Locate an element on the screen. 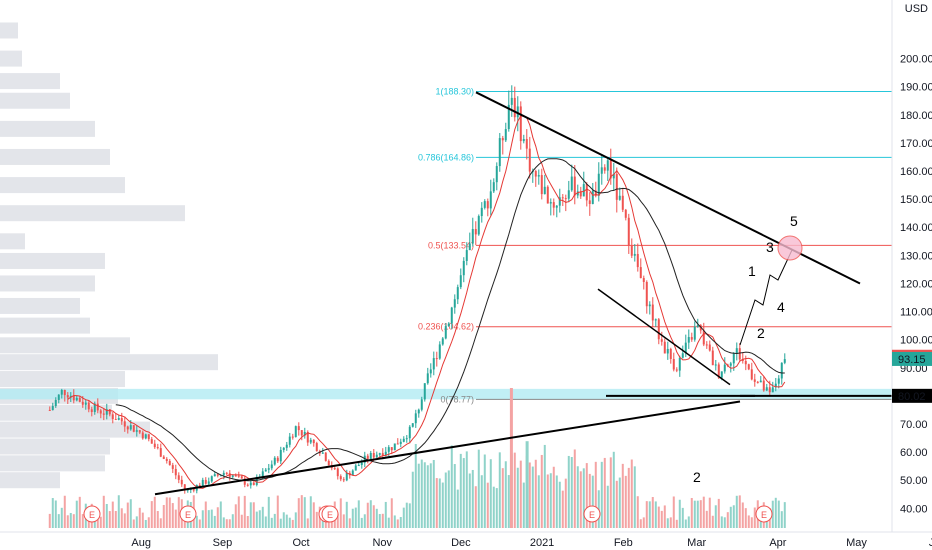  time-tick: Jun is located at coordinates (930, 543).